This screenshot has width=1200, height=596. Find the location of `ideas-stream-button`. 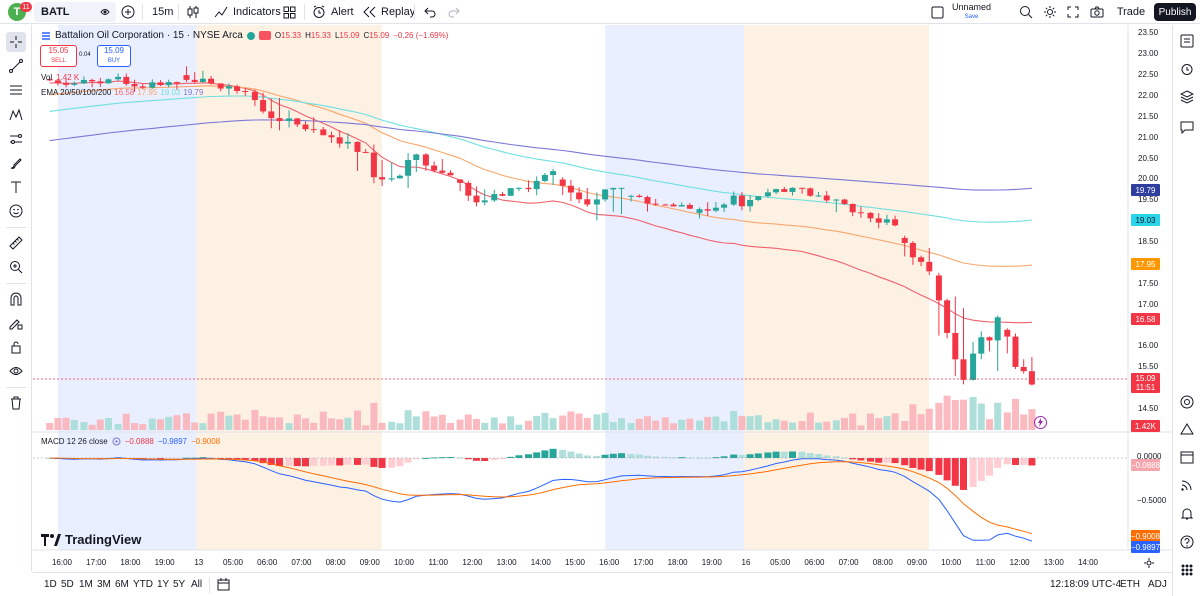

ideas-stream-button is located at coordinates (1187, 485).